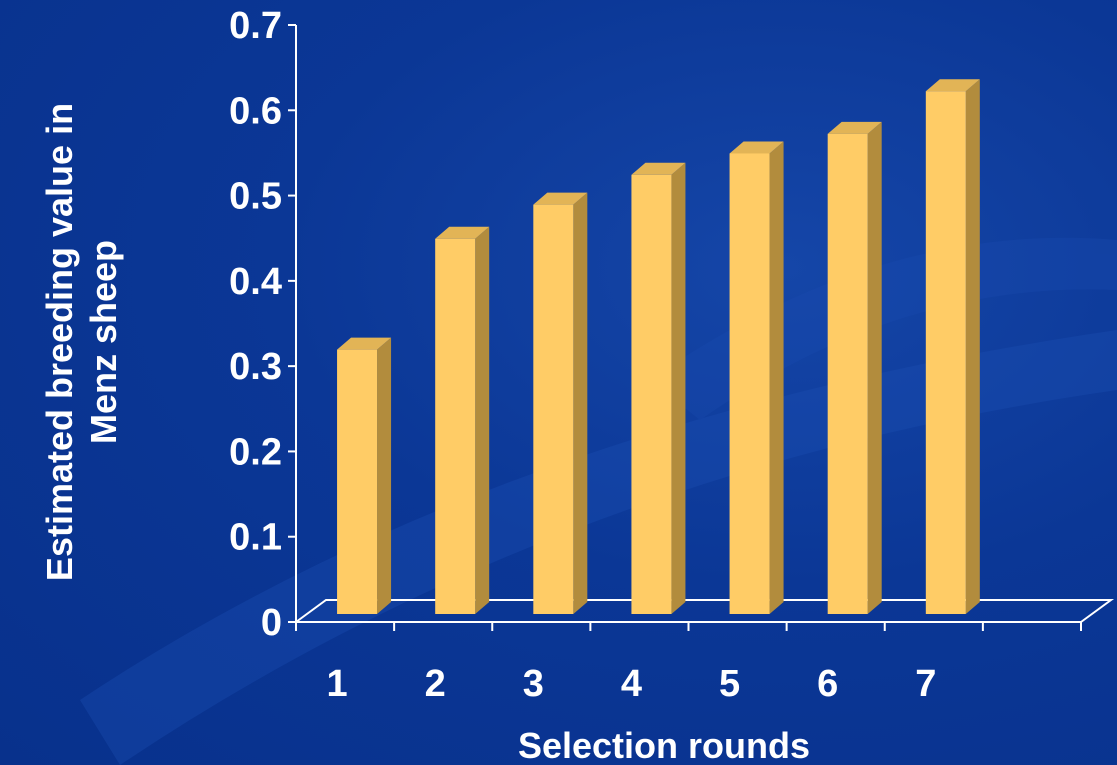 The image size is (1117, 765). What do you see at coordinates (631, 684) in the screenshot?
I see `x-tick-label: 4` at bounding box center [631, 684].